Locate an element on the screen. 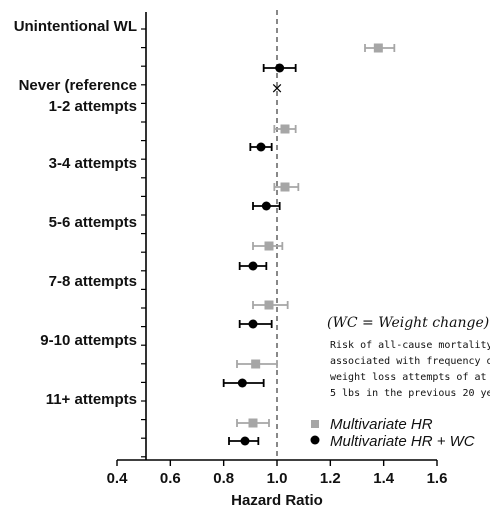  x-tick-label: 1.2 is located at coordinates (330, 478).